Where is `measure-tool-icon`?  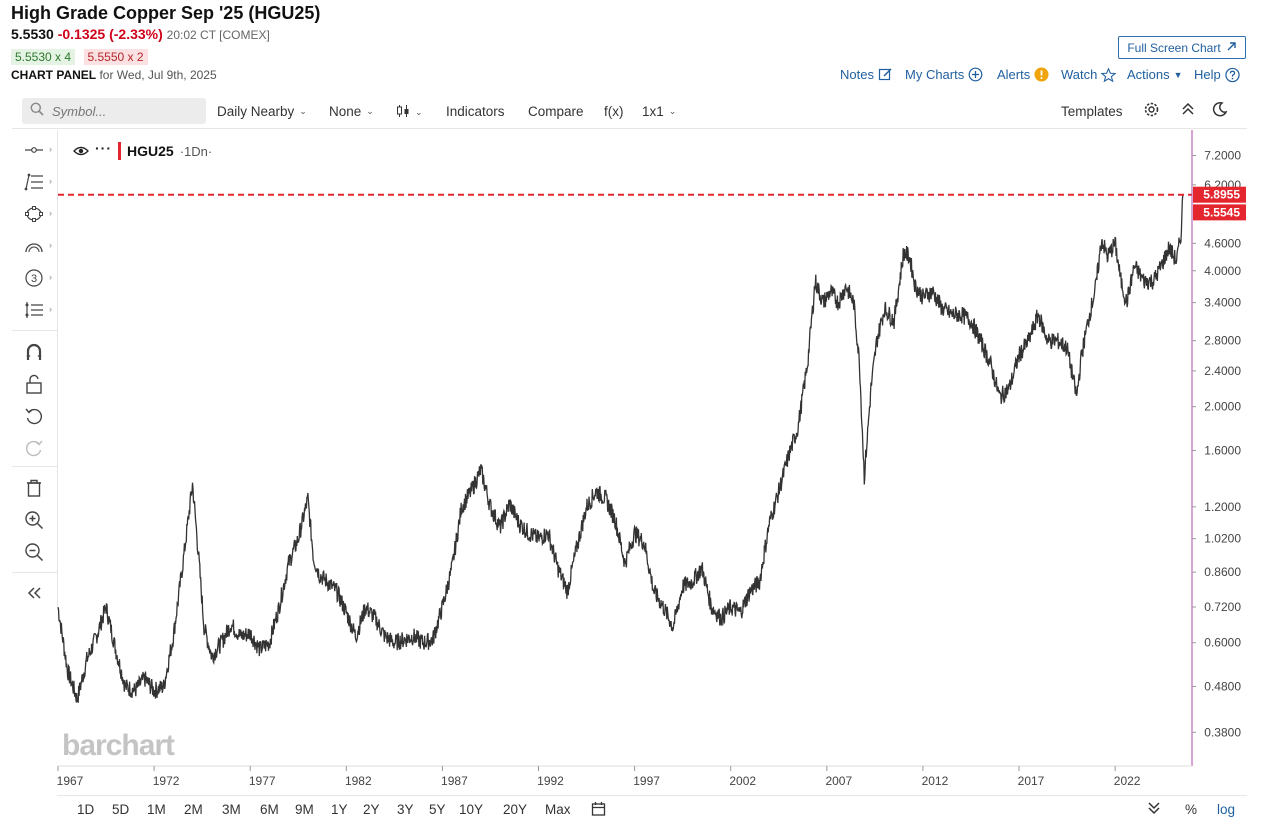 measure-tool-icon is located at coordinates (34, 310).